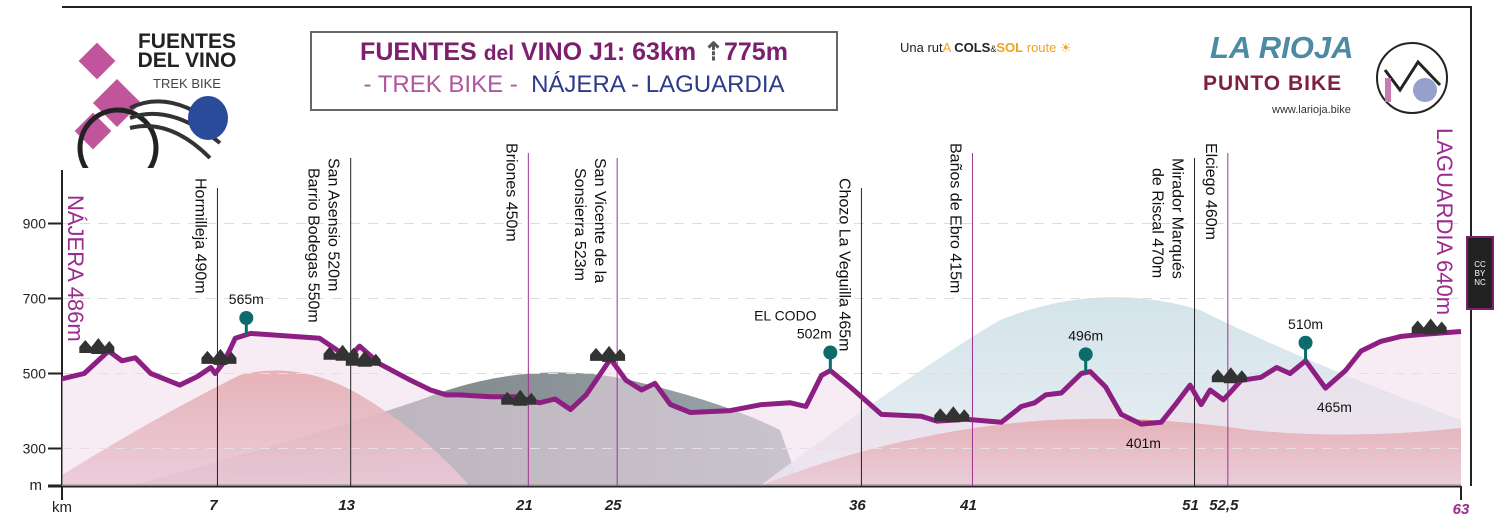  Describe the element at coordinates (1282, 47) in the screenshot. I see `brand-title: LA RIOJA` at that location.